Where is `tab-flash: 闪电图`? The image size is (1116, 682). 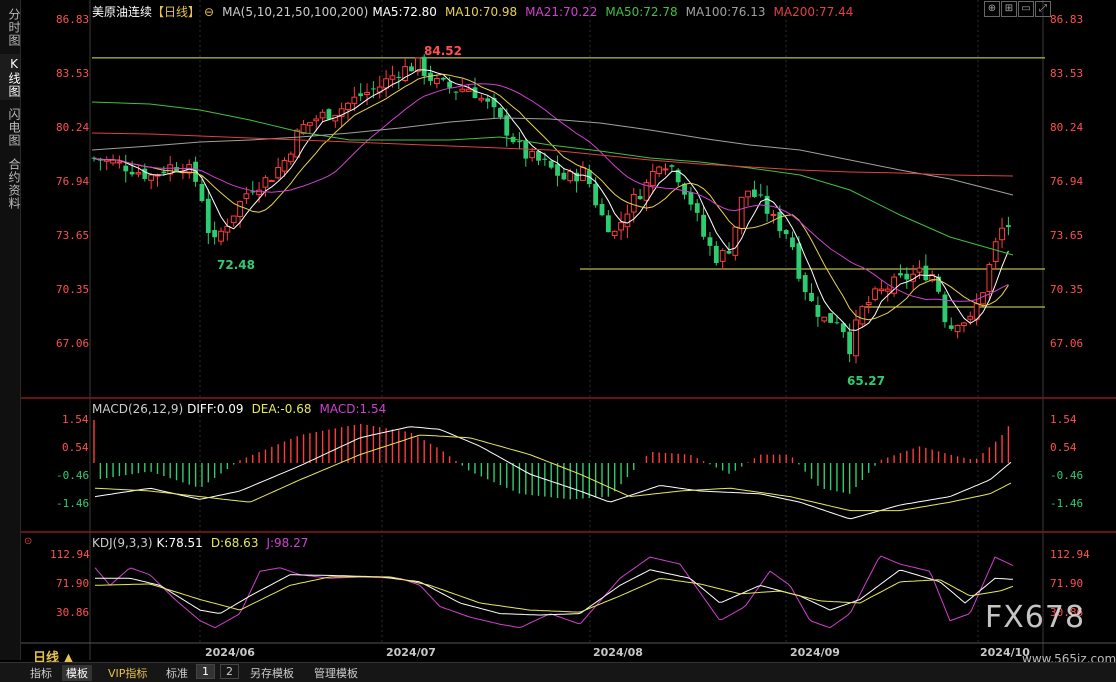
tab-flash: 闪电图 is located at coordinates (14, 127).